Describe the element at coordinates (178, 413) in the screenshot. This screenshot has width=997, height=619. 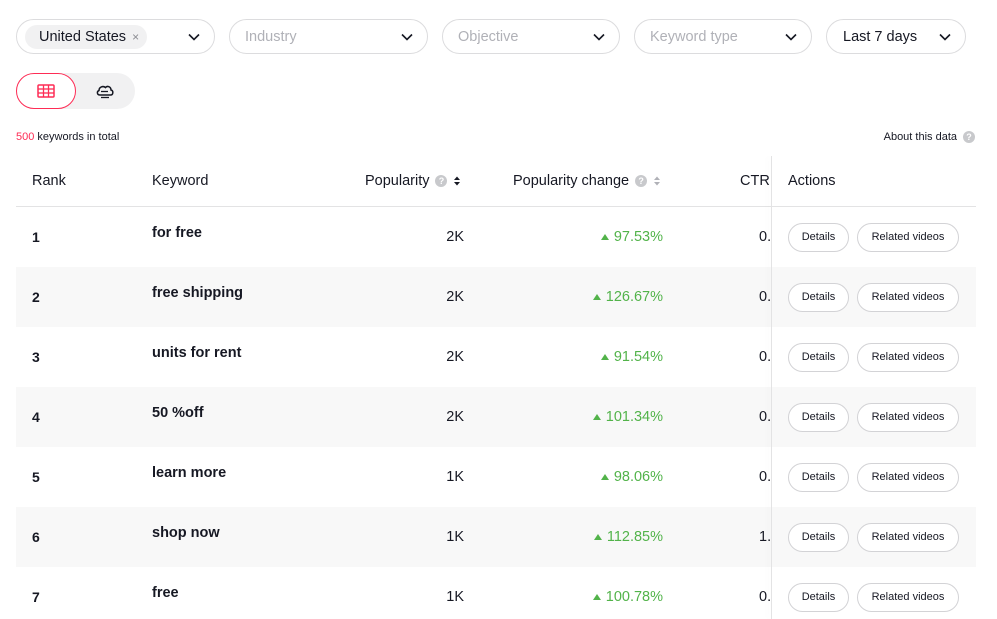
I see `keyword-cell: 50 %off` at that location.